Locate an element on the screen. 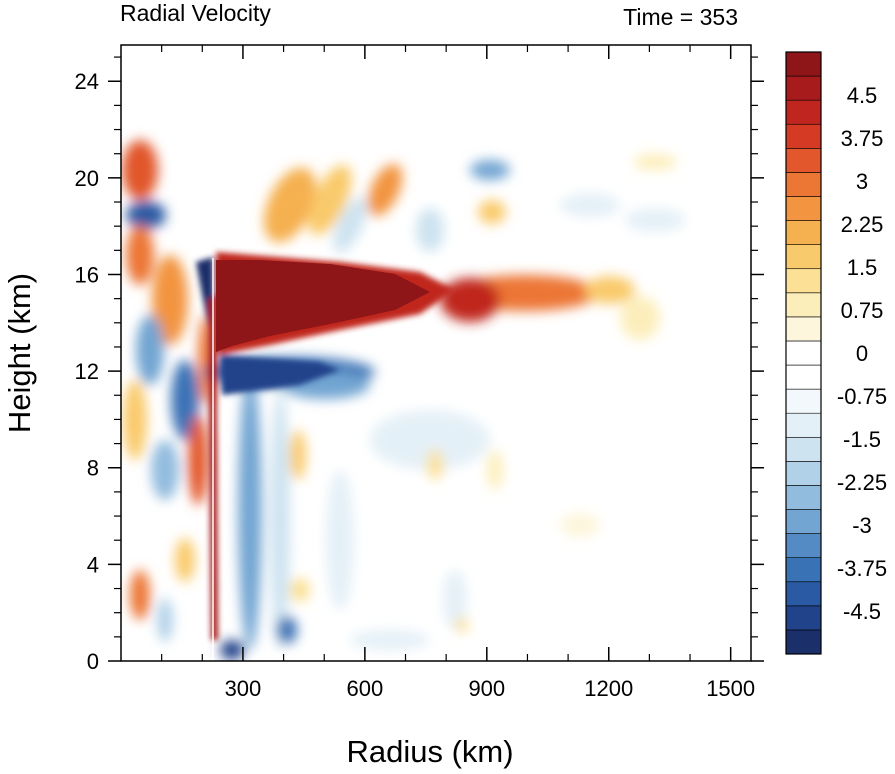 The height and width of the screenshot is (774, 895). colorbar-tick-label: -0.75 is located at coordinates (862, 396).